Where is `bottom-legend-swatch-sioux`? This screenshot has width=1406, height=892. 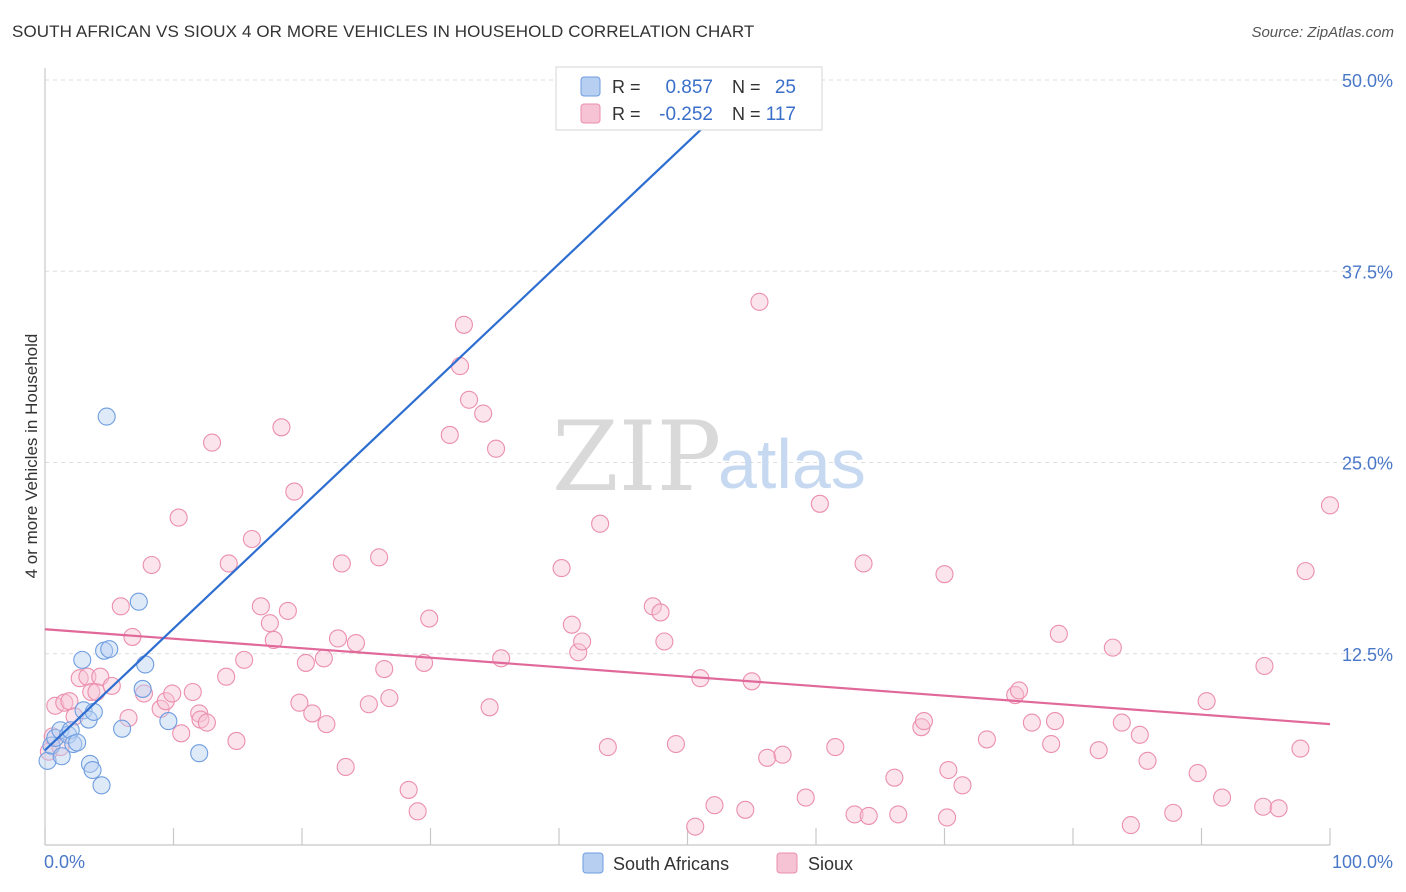 bottom-legend-swatch-sioux is located at coordinates (787, 863).